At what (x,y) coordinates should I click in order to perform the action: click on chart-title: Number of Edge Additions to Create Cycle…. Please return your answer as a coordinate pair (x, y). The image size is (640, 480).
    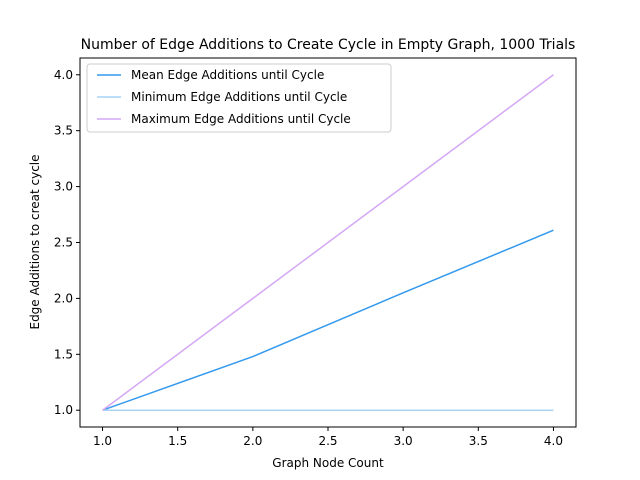
    Looking at the image, I should click on (328, 45).